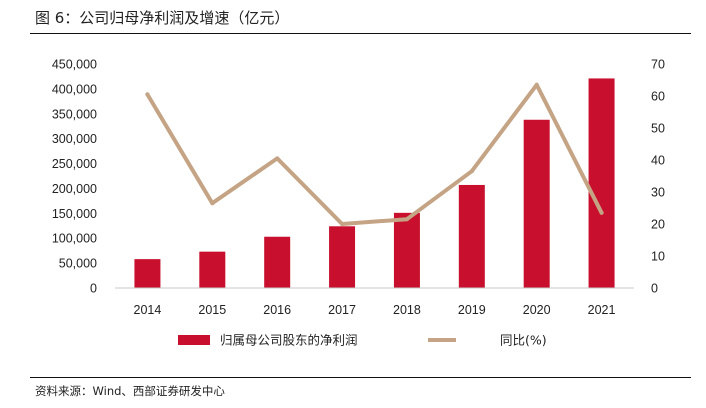 Image resolution: width=706 pixels, height=408 pixels. I want to click on line-point-2019, so click(471, 171).